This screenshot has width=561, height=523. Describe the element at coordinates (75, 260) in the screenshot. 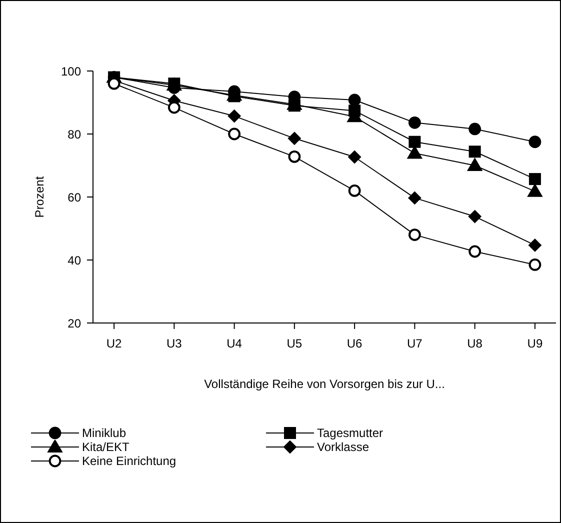

I see `y-tick-label: 40` at that location.